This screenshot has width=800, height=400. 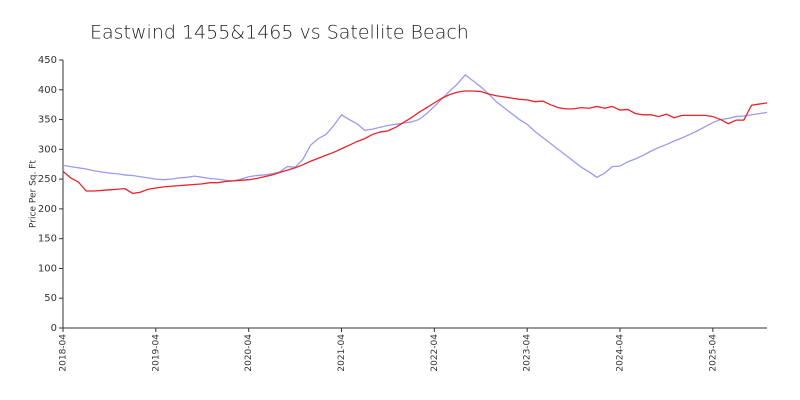 What do you see at coordinates (47, 60) in the screenshot?
I see `y-tick-label: 450` at bounding box center [47, 60].